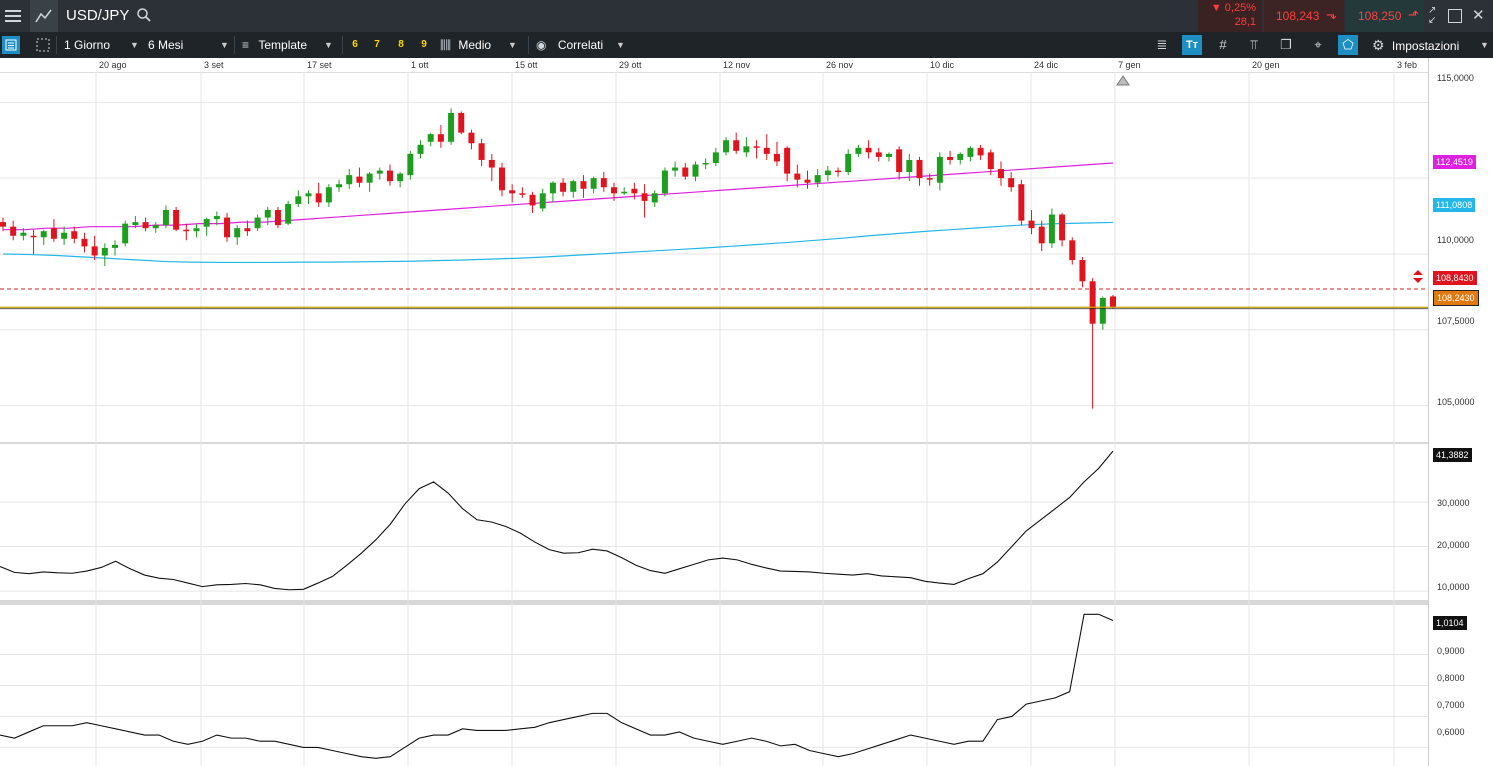  What do you see at coordinates (1378, 45) in the screenshot?
I see `gear-icon: ⚙` at bounding box center [1378, 45].